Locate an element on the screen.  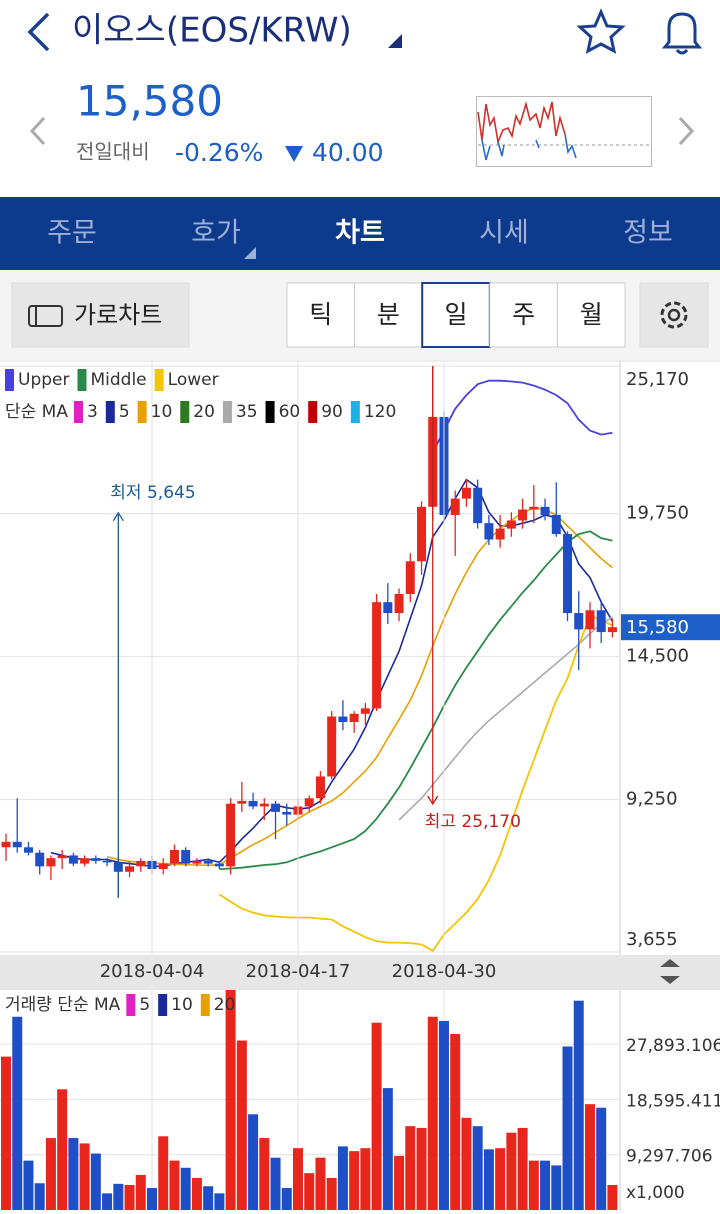
favorite-button is located at coordinates (601, 31).